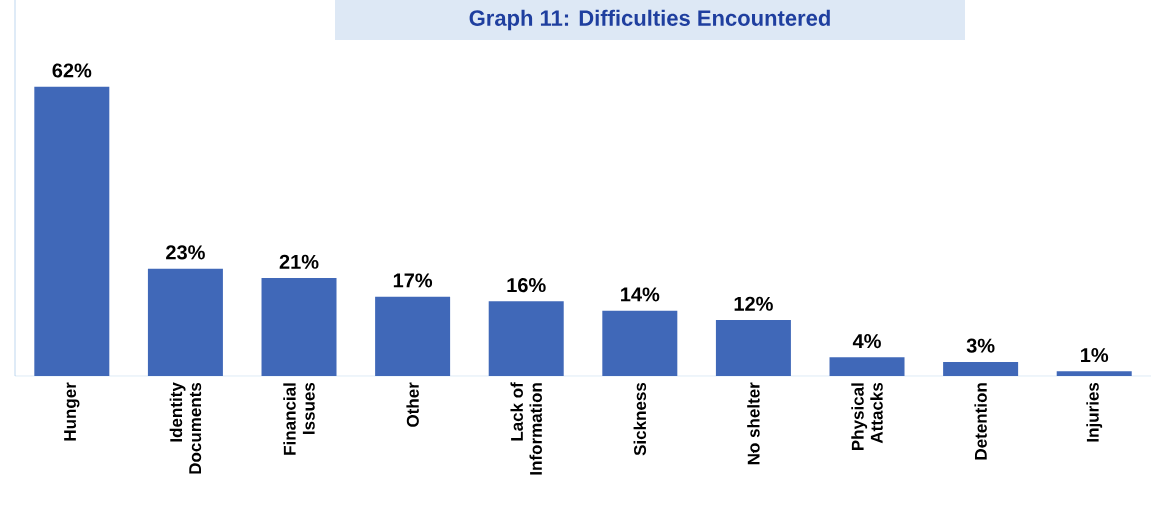 The image size is (1151, 513). I want to click on data-label: 16%, so click(526, 285).